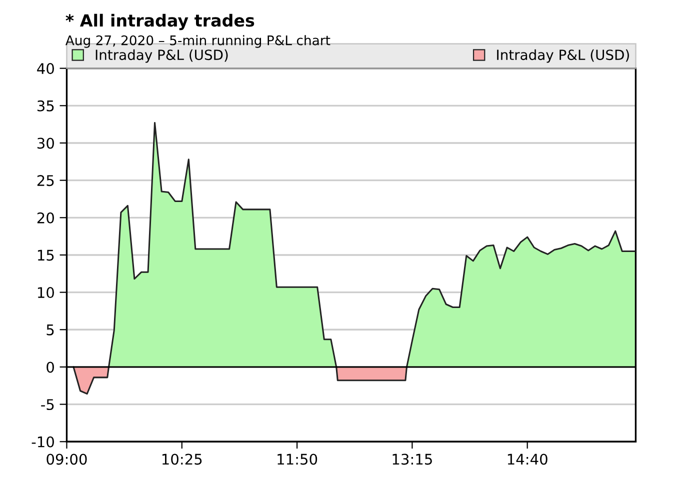 This screenshot has height=488, width=688. I want to click on x-tick-label: 11:50, so click(298, 459).